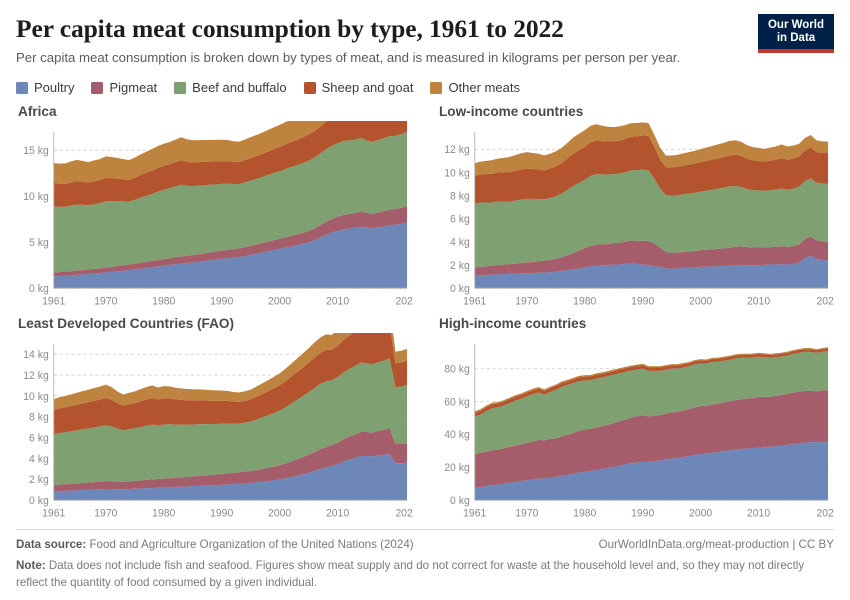 The width and height of the screenshot is (850, 600). Describe the element at coordinates (367, 88) in the screenshot. I see `legend-item-label: Sheep and goat` at that location.